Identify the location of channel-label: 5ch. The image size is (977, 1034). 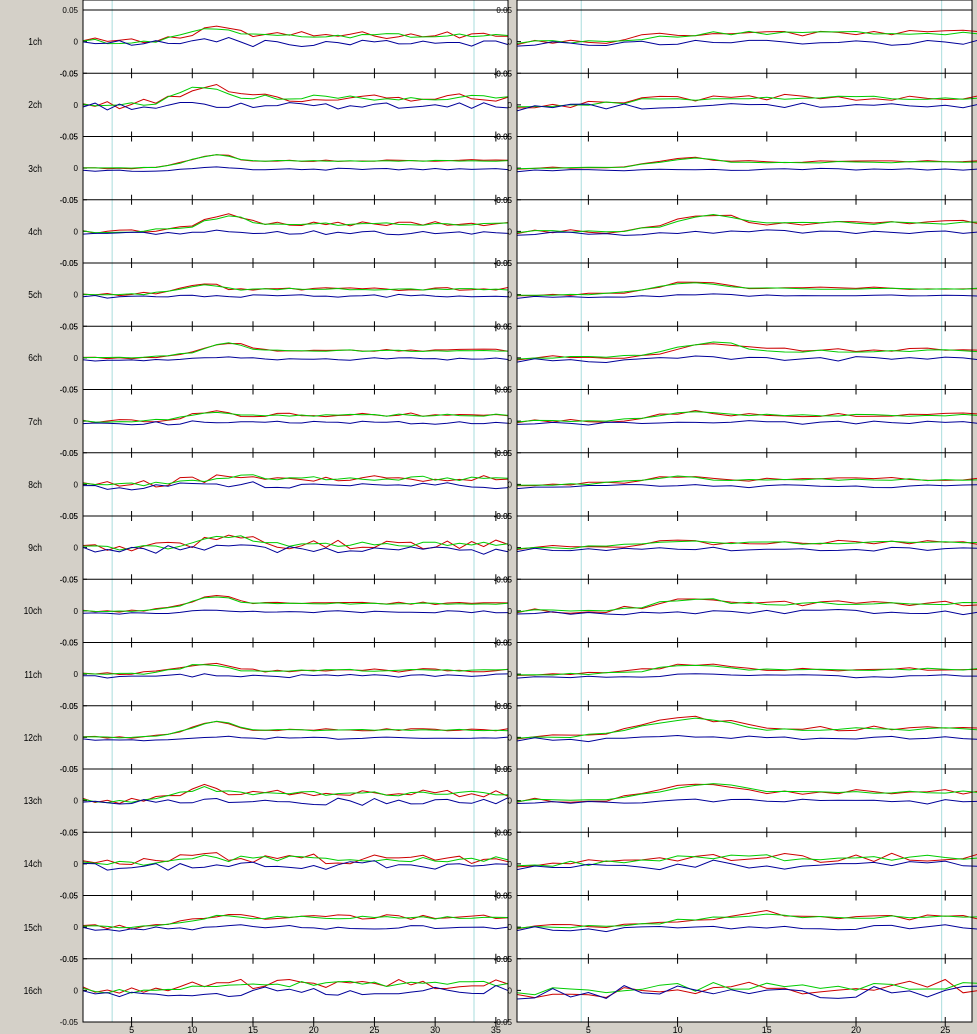
(35, 295).